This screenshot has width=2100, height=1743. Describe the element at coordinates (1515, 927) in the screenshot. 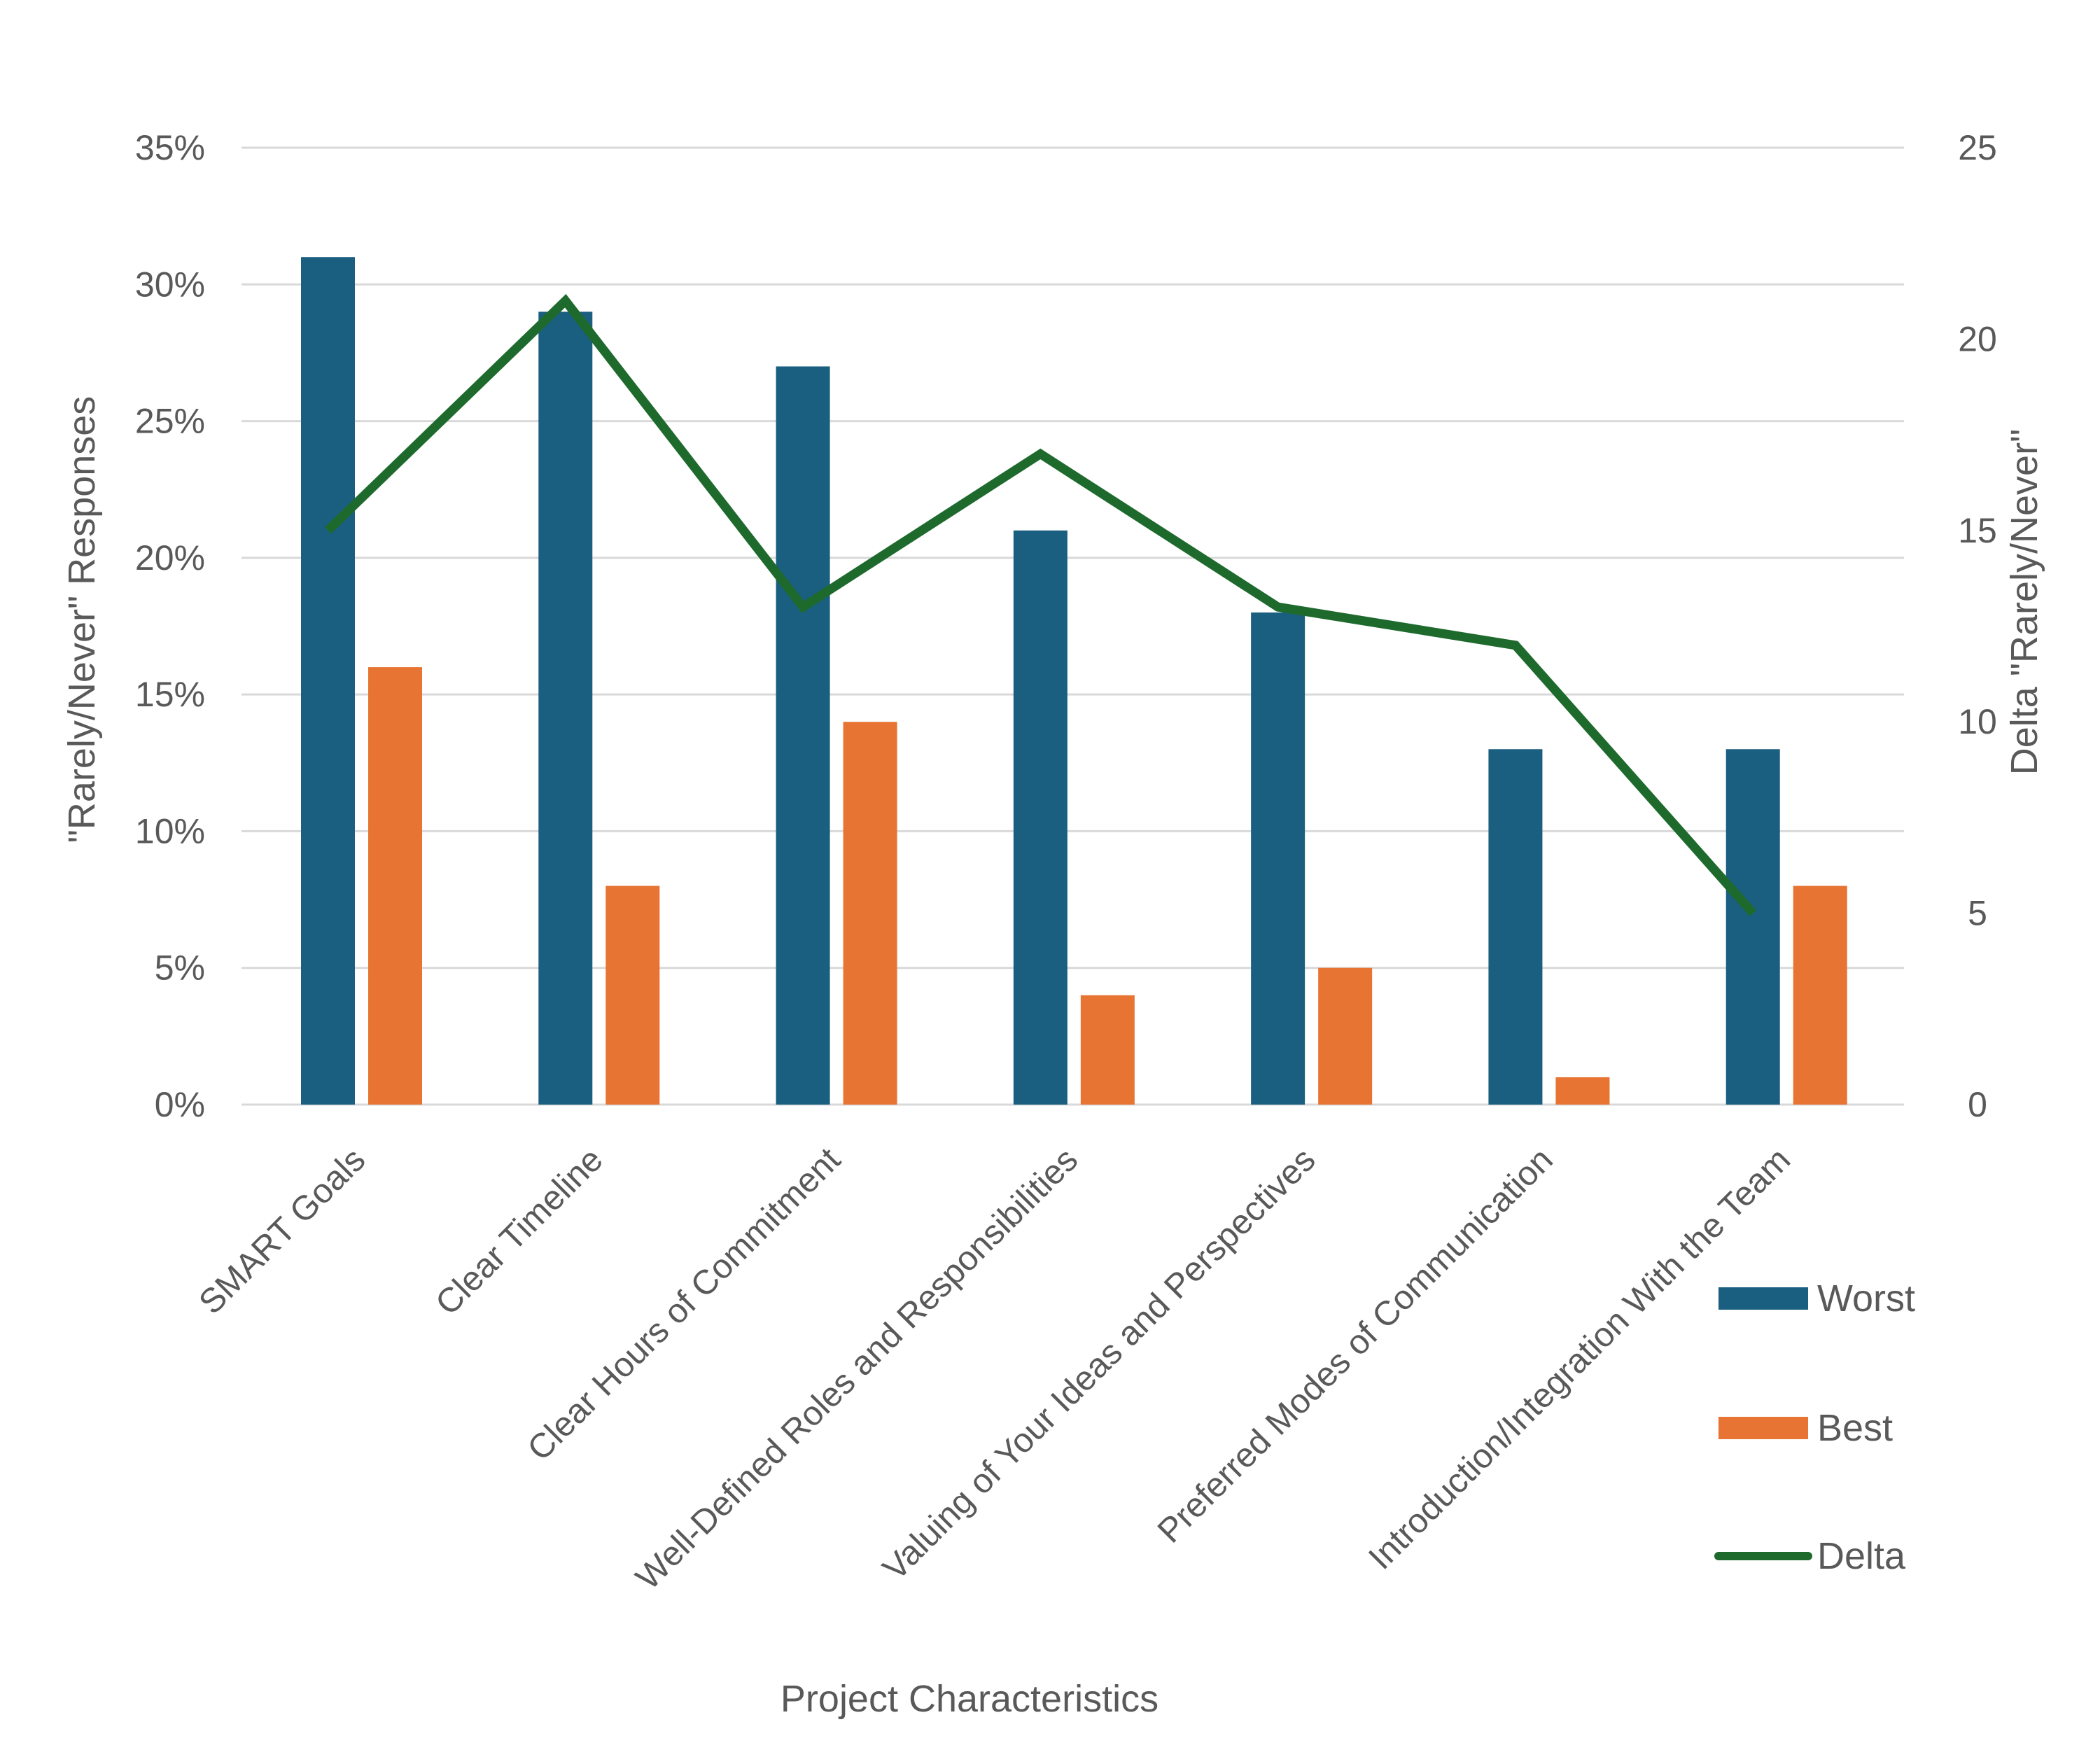

I see `bar-worst-preferred-modes-of-communication` at that location.